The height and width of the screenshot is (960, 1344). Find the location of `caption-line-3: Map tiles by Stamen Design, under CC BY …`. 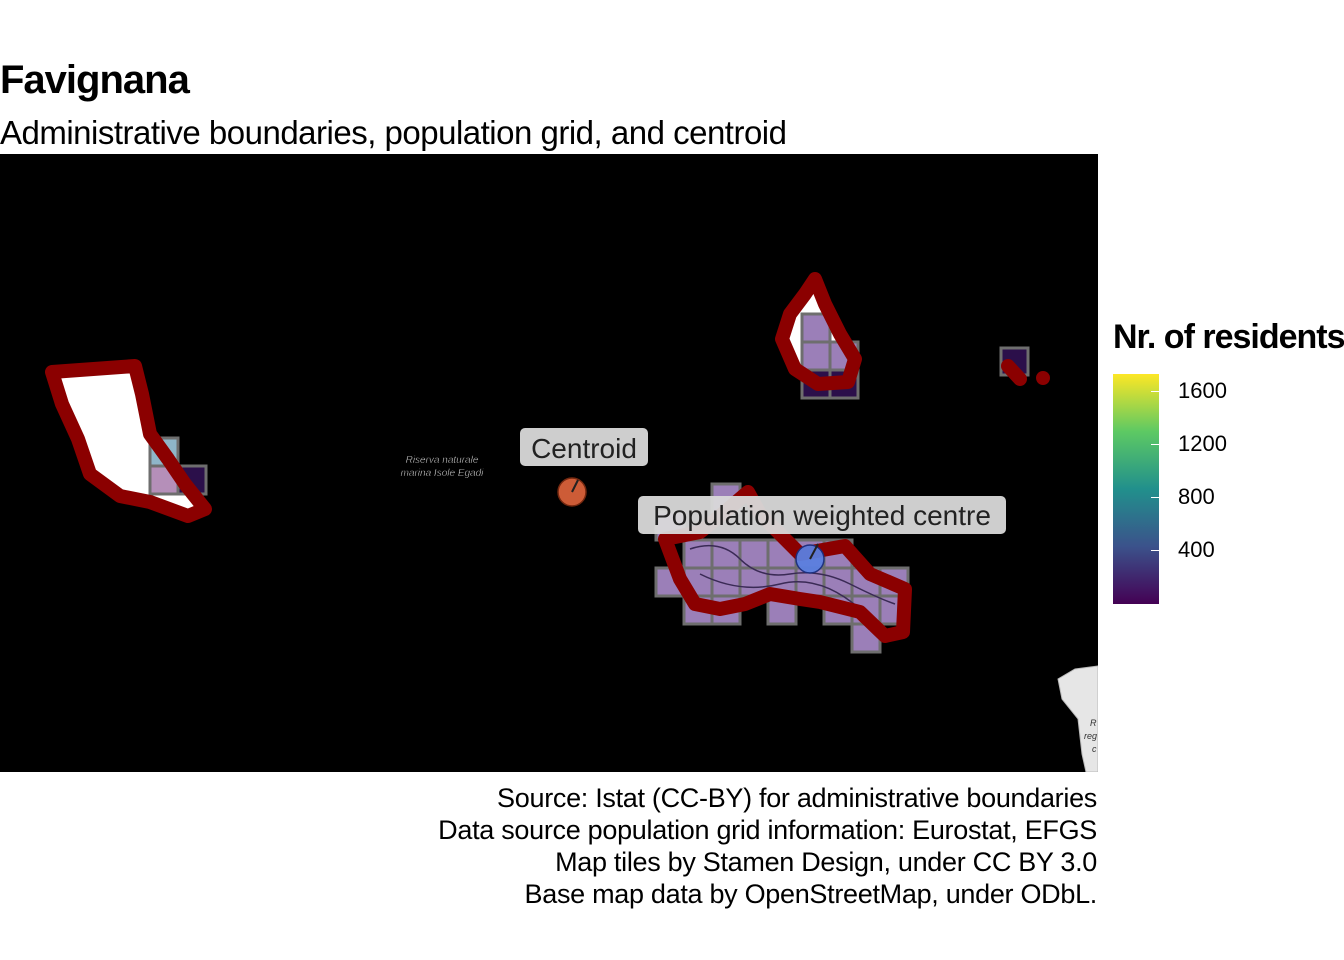

caption-line-3: Map tiles by Stamen Design, under CC BY … is located at coordinates (826, 862).